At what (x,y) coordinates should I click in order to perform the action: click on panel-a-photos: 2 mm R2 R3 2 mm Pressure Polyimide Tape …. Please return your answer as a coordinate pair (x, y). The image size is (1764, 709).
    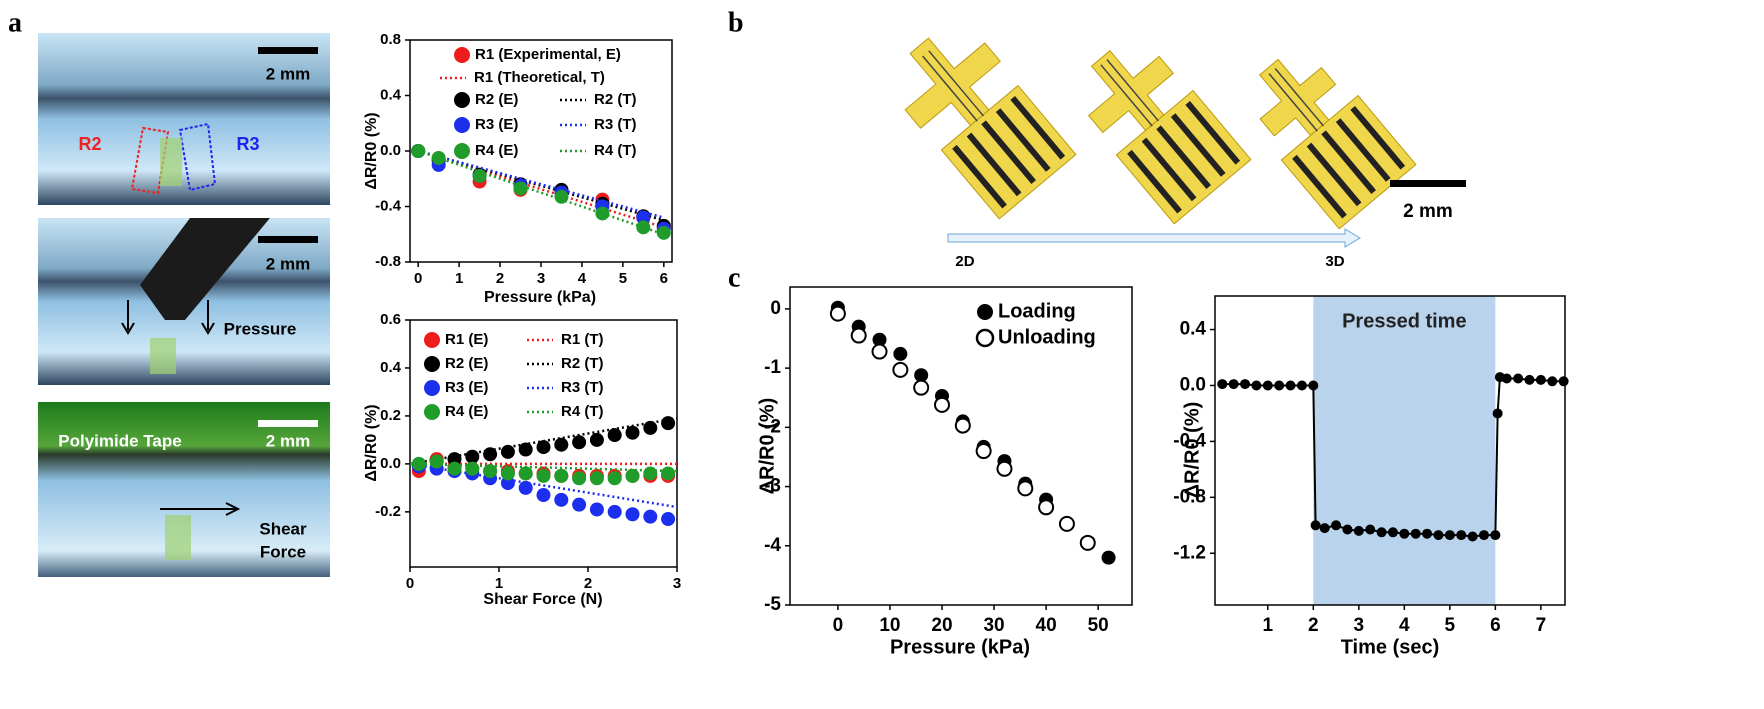
    Looking at the image, I should click on (184, 305).